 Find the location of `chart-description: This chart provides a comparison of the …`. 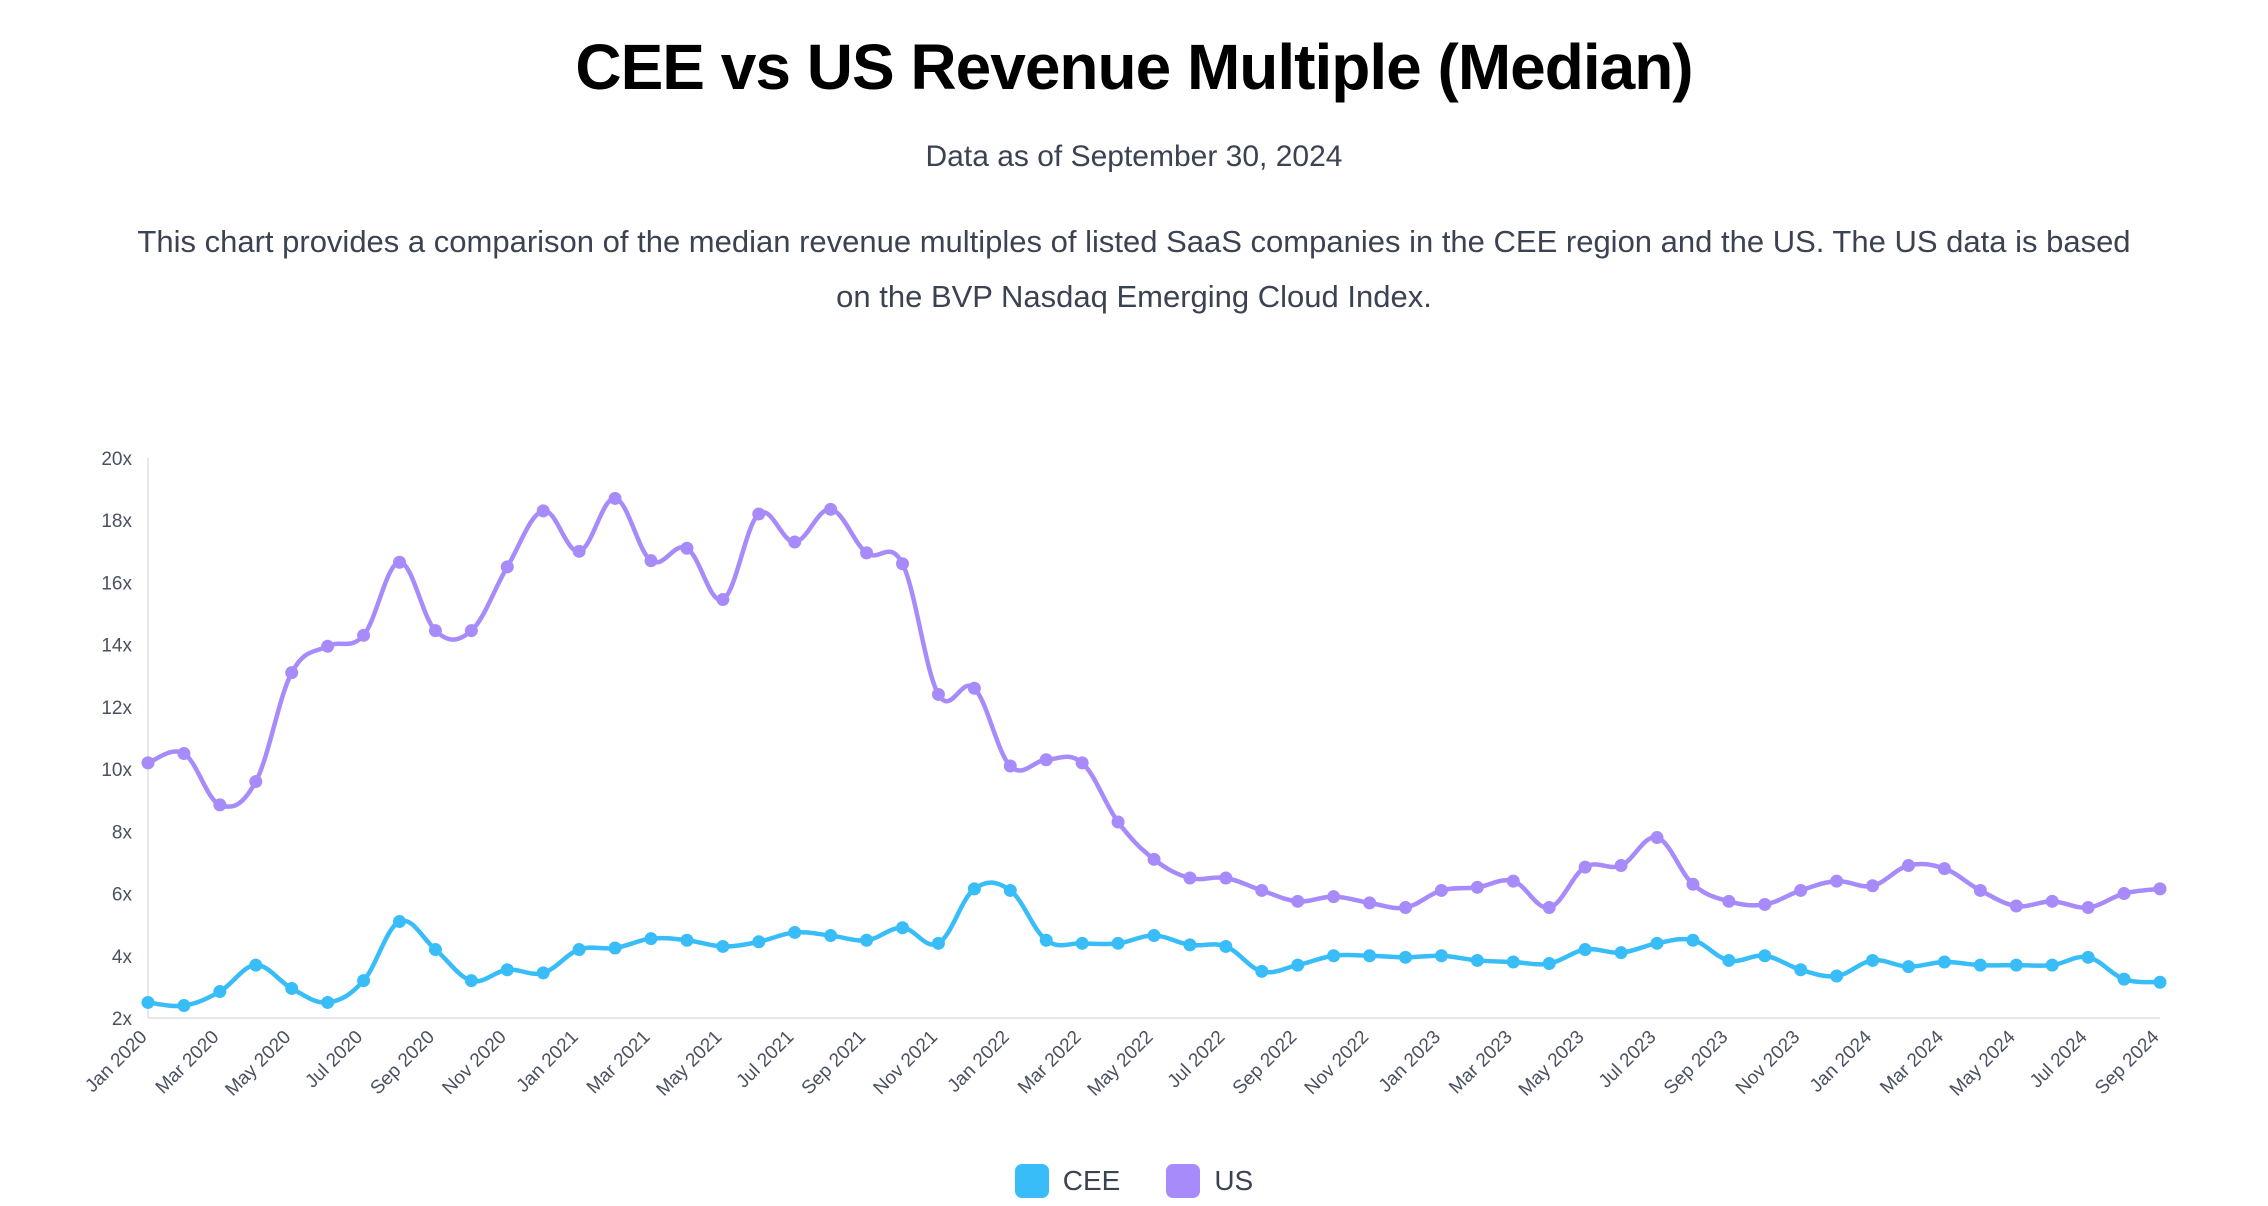

chart-description: This chart provides a comparison of the … is located at coordinates (1134, 269).